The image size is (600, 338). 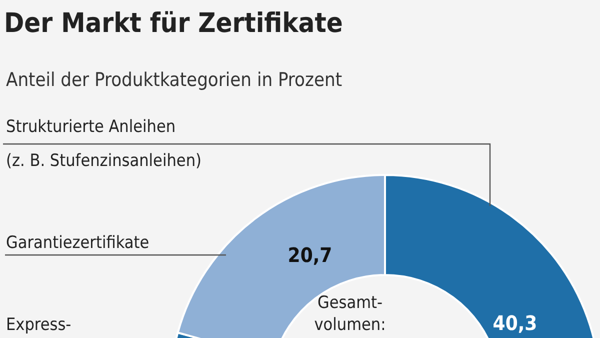 I want to click on data-label: 40,3, so click(x=515, y=323).